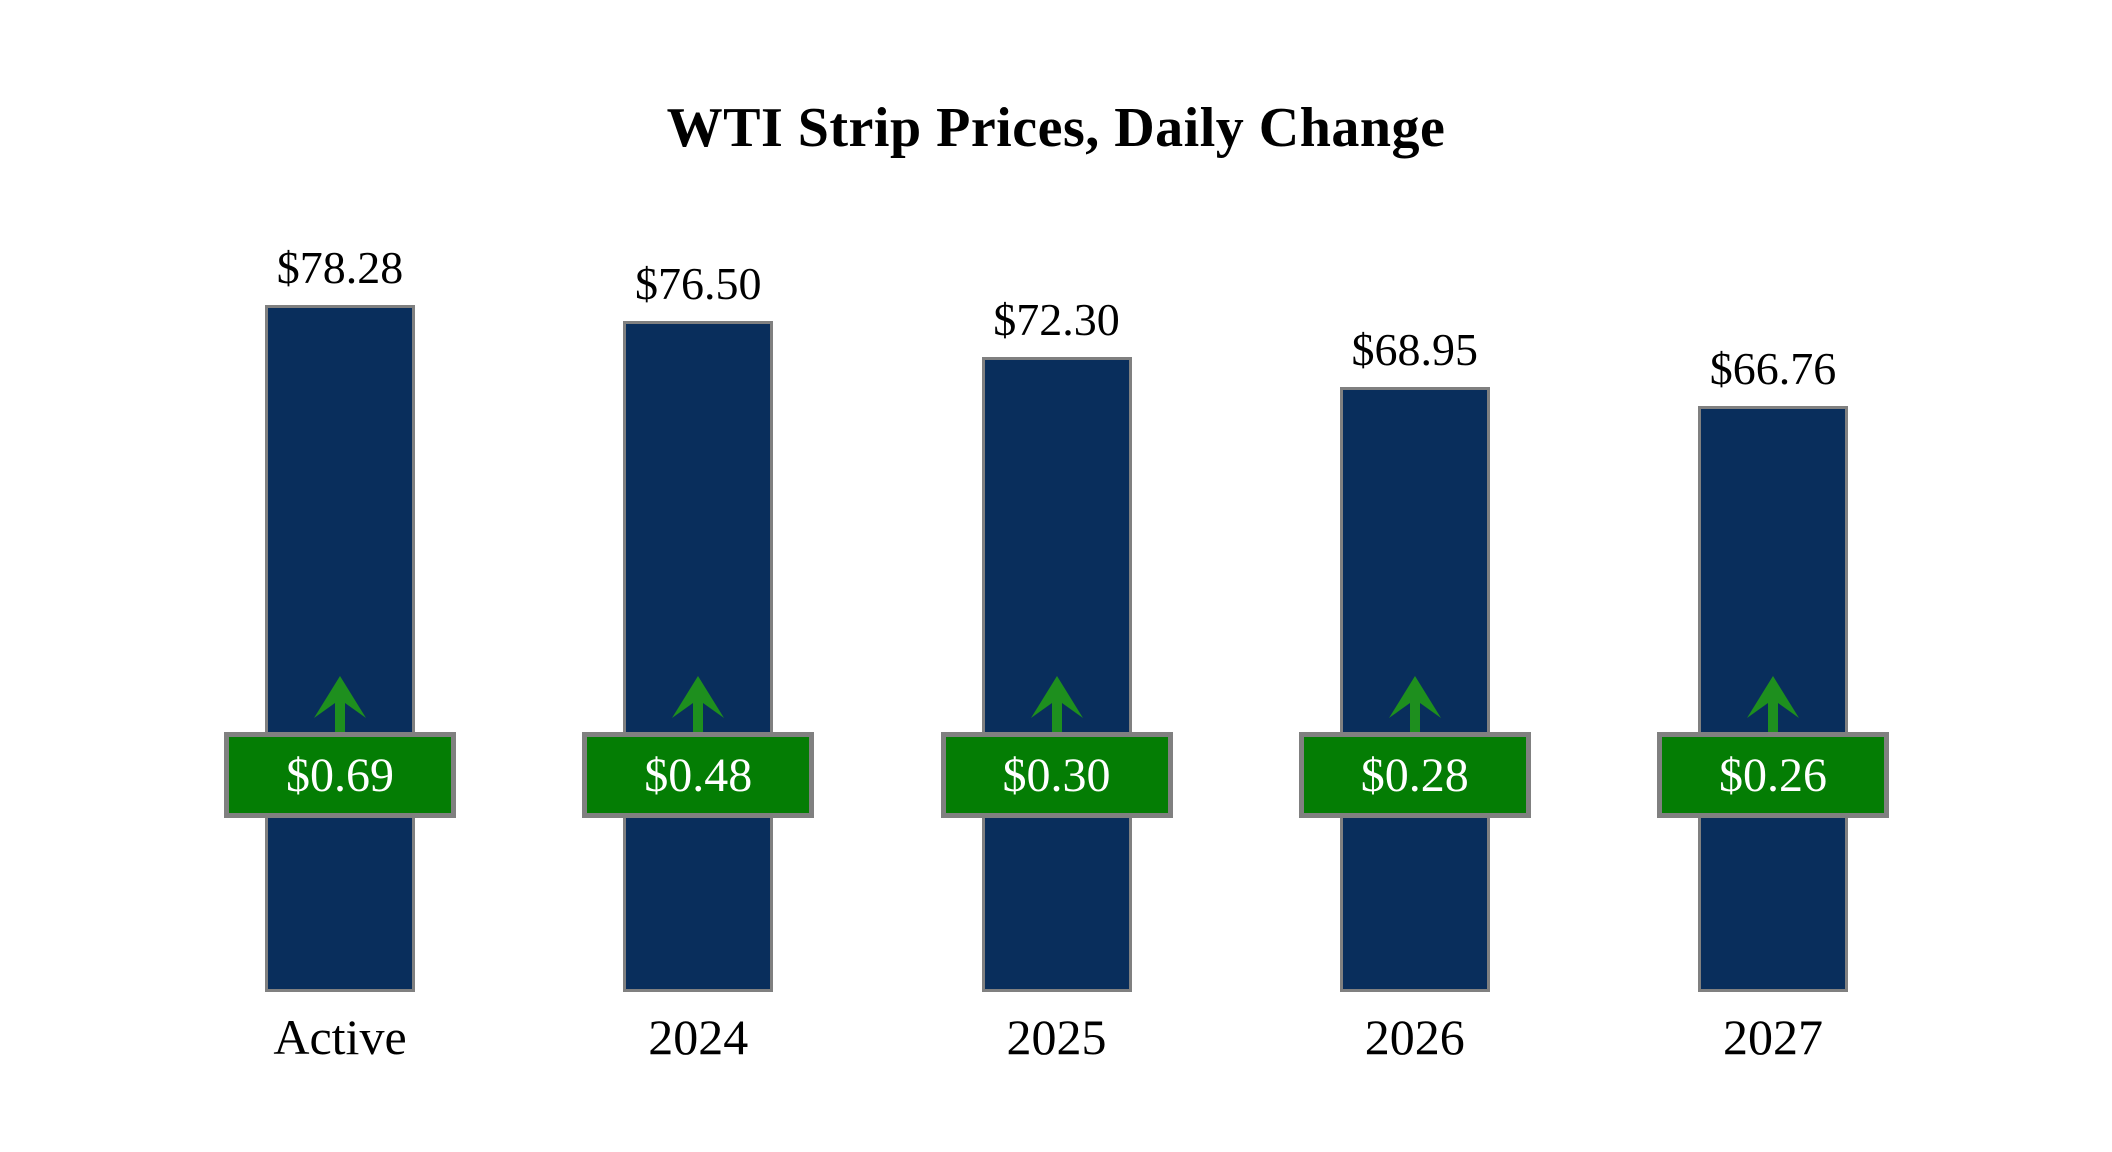  What do you see at coordinates (1056, 319) in the screenshot?
I see `bar-value-label: $72.30` at bounding box center [1056, 319].